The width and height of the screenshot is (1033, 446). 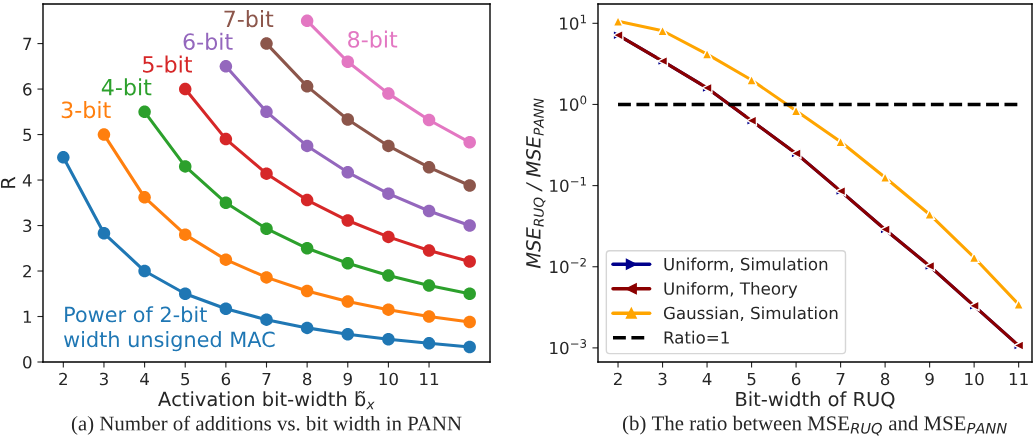 I want to click on y-tick-label: 5, so click(x=27, y=135).